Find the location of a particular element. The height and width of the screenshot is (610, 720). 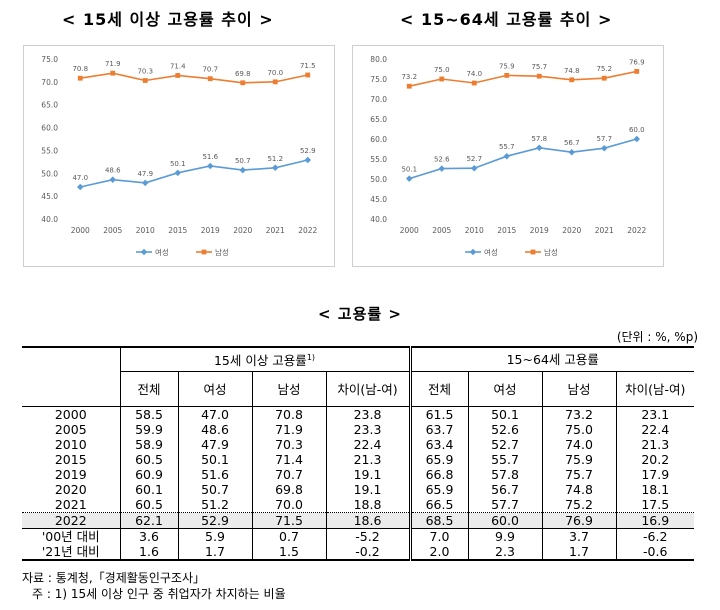

data-label: 75.2 is located at coordinates (604, 69).